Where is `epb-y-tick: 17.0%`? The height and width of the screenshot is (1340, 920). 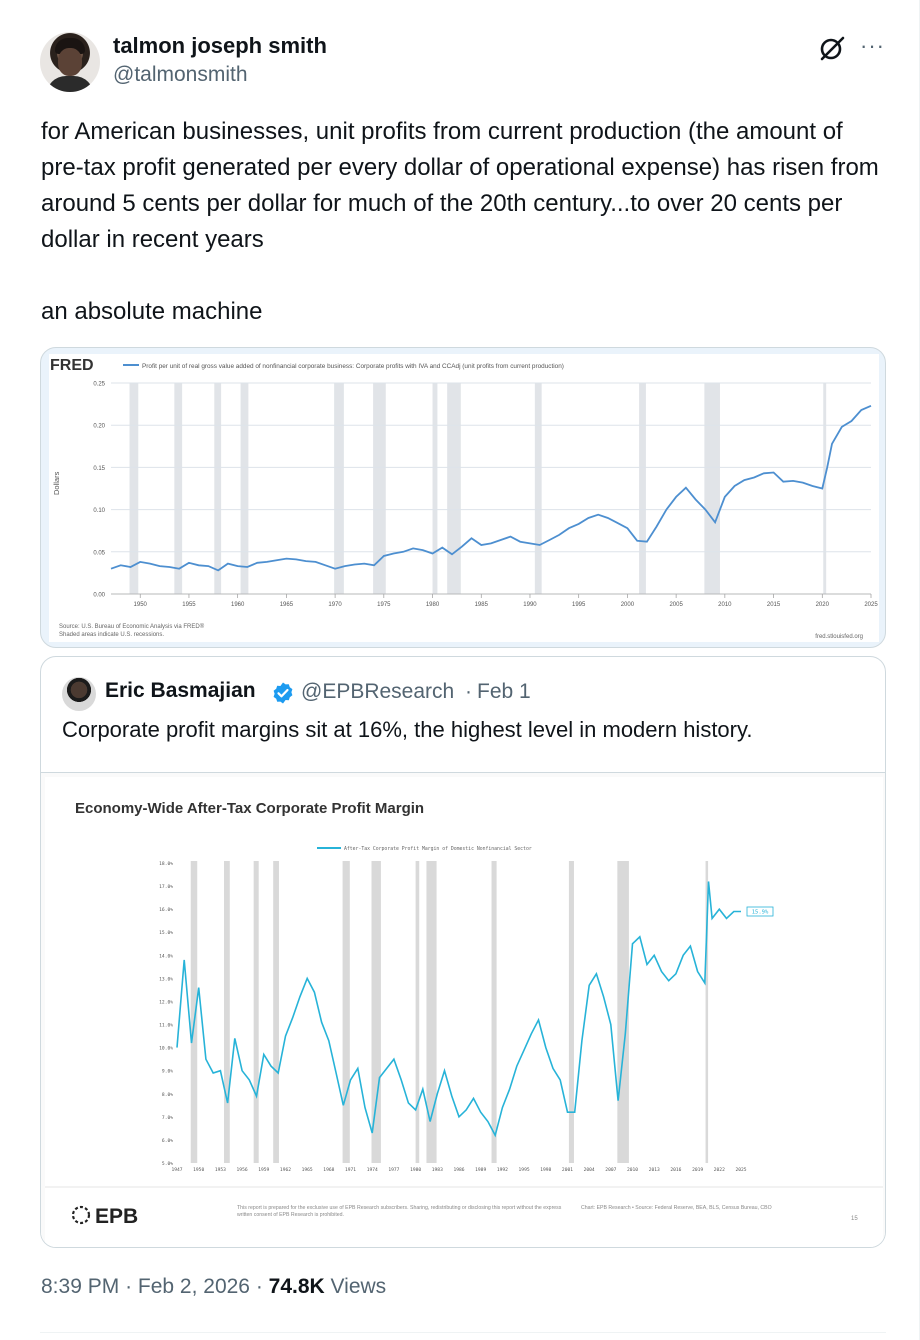
epb-y-tick: 17.0% is located at coordinates (166, 887).